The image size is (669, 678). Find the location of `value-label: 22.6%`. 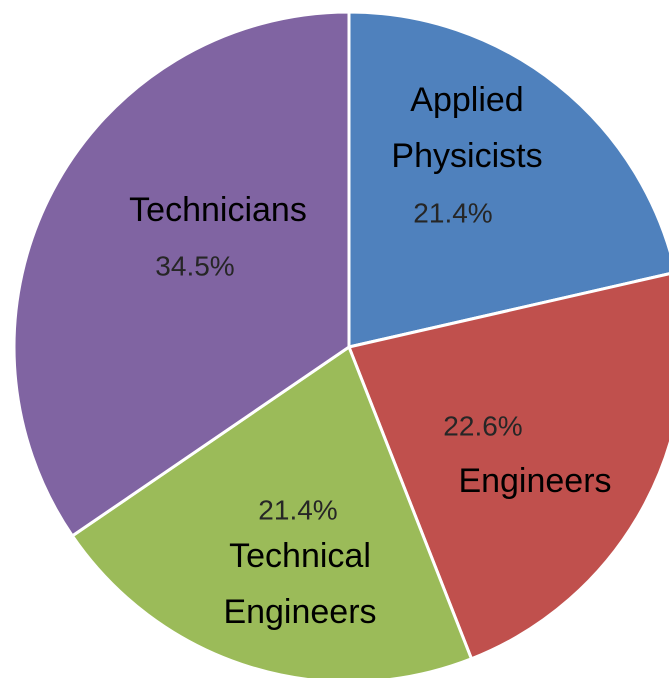

value-label: 22.6% is located at coordinates (482, 425).